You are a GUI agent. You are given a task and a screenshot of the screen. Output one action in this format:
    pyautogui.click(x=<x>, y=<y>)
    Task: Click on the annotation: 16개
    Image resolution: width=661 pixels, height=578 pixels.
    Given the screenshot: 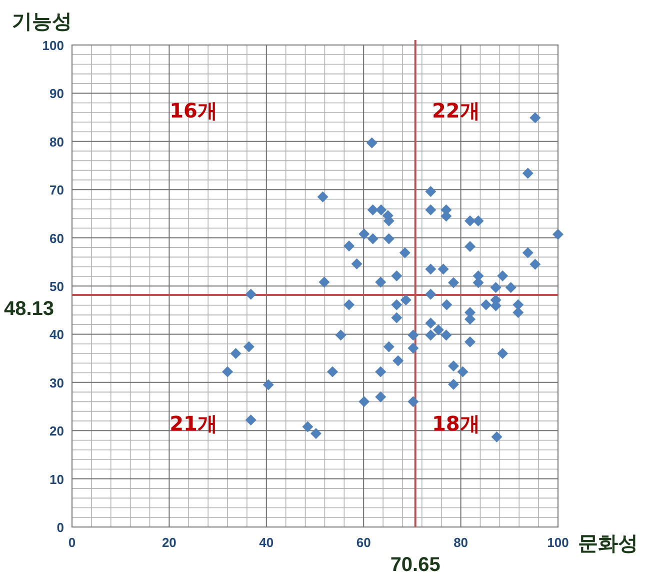 What is the action you would take?
    pyautogui.click(x=194, y=110)
    